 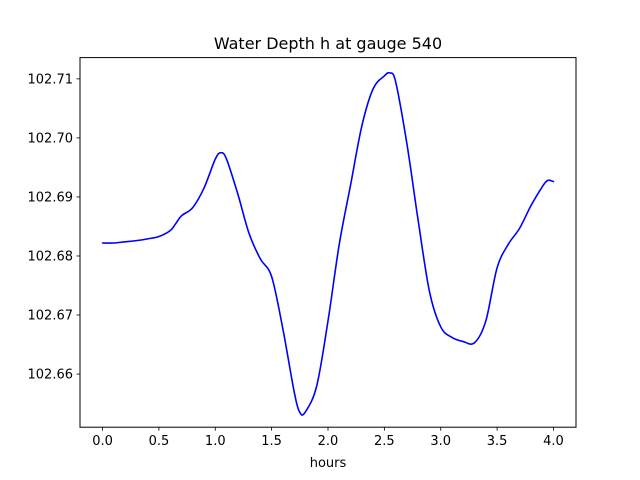 I want to click on x-tick-label: 3.0, so click(x=440, y=441).